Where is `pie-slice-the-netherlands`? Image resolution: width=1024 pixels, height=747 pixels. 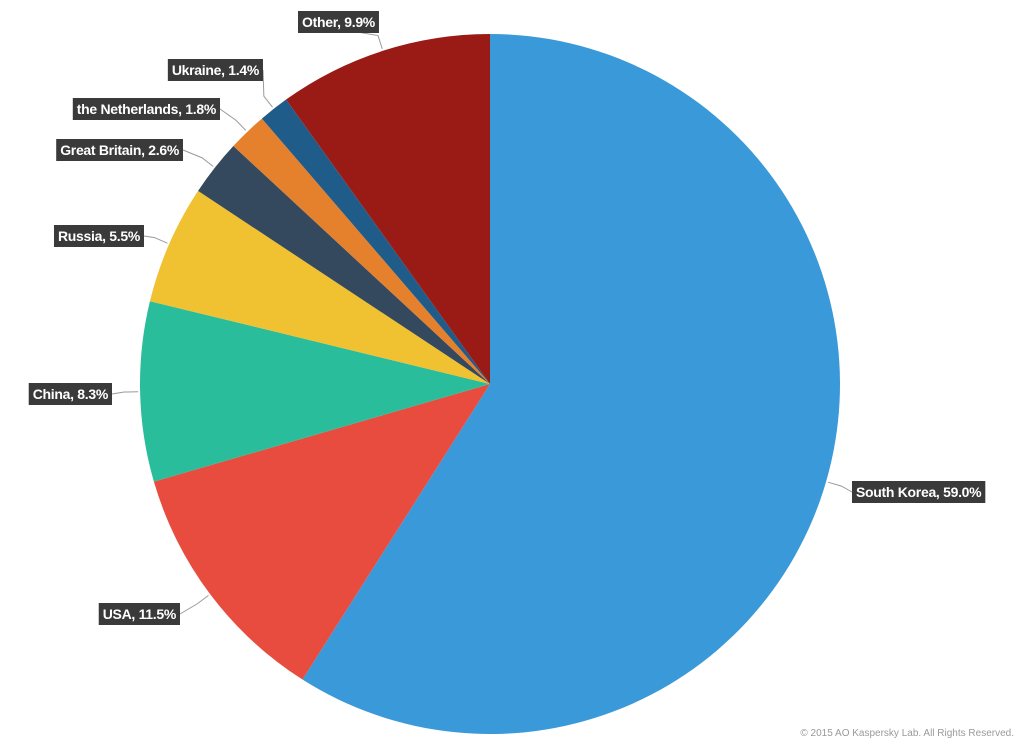
pie-slice-the-netherlands is located at coordinates (361, 251).